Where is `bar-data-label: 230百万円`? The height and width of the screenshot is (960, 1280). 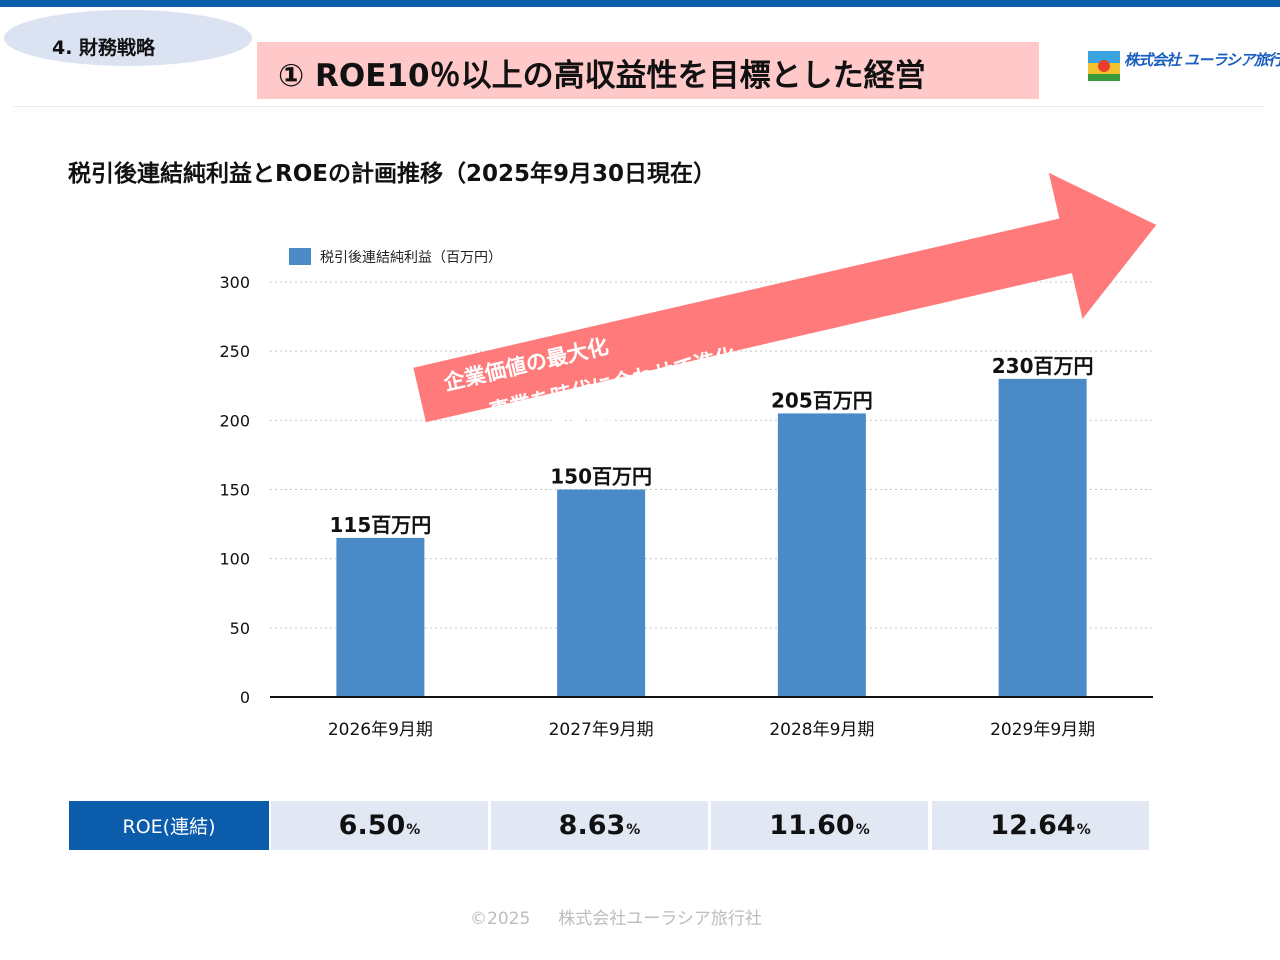
bar-data-label: 230百万円 is located at coordinates (1043, 366).